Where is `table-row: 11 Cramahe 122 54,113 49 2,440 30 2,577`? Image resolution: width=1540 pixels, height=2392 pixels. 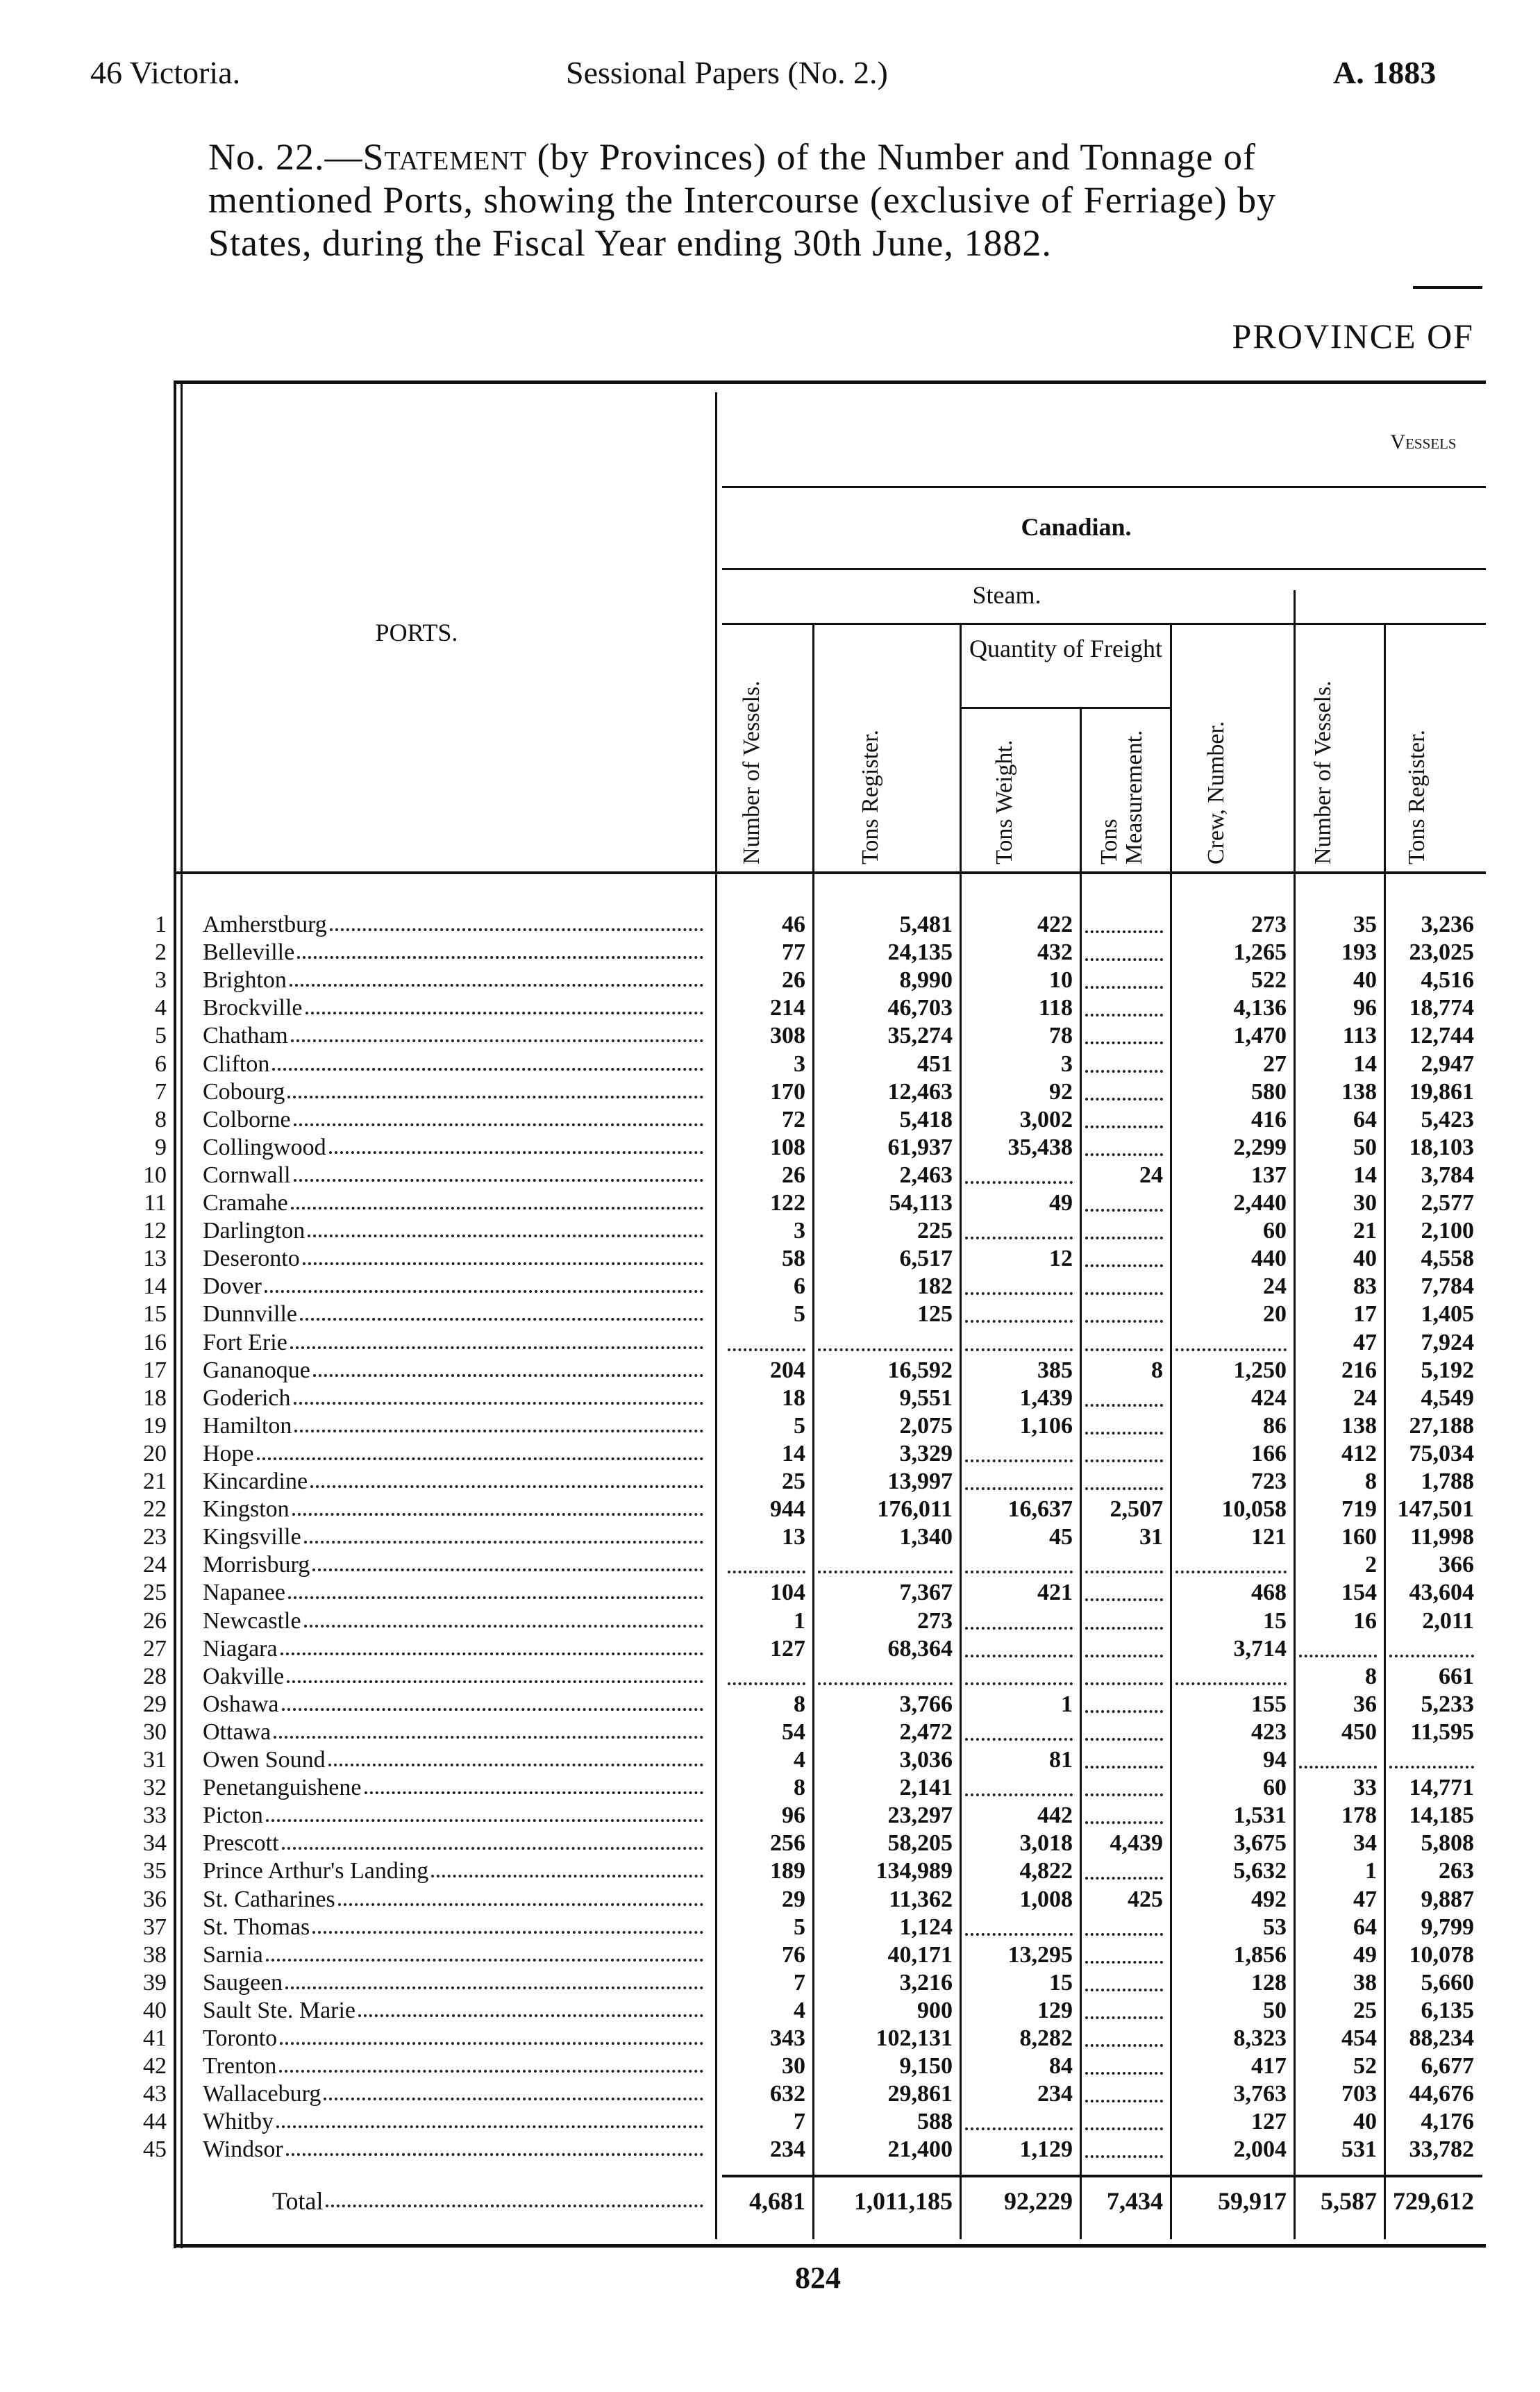 table-row: 11 Cramahe 122 54,113 49 2,440 30 2,577 is located at coordinates (770, 1203).